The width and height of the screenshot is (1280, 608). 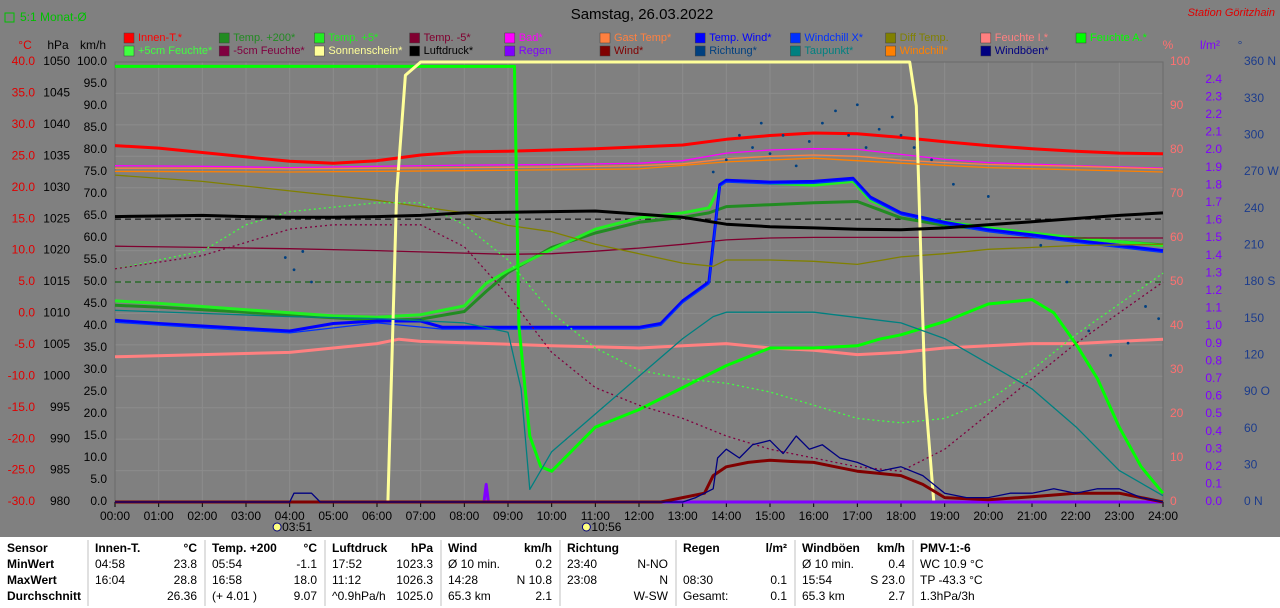 What do you see at coordinates (1163, 516) in the screenshot?
I see `x-tick-label: 24:00` at bounding box center [1163, 516].